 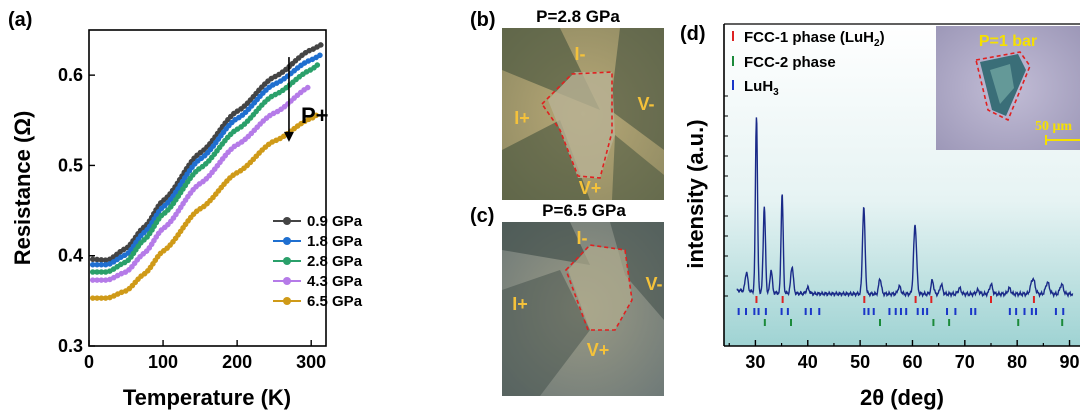 I want to click on xrd-y-axis-title: intensity (a.u.), so click(x=695, y=193).